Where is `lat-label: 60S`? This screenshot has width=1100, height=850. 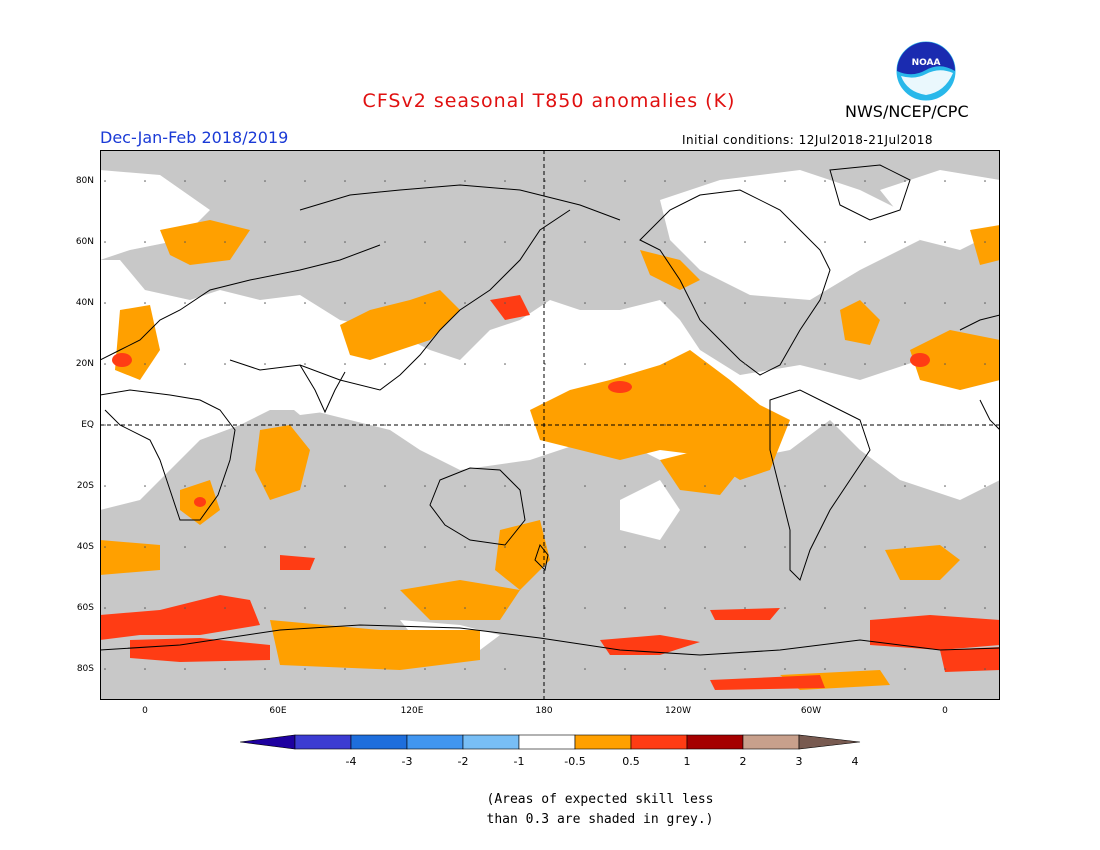
lat-label: 60S is located at coordinates (85, 608).